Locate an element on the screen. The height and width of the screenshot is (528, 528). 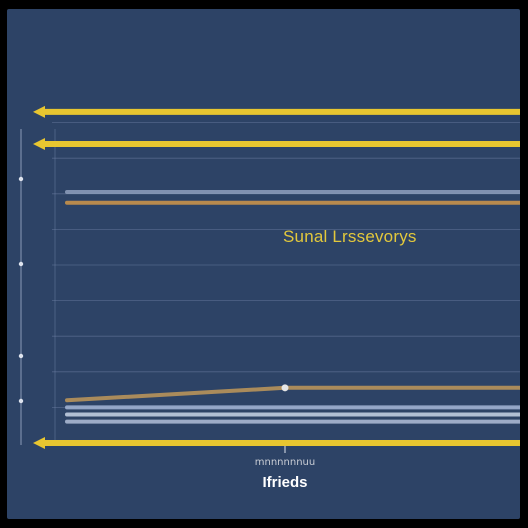
x-axis-label: Ifrieds is located at coordinates (285, 482).